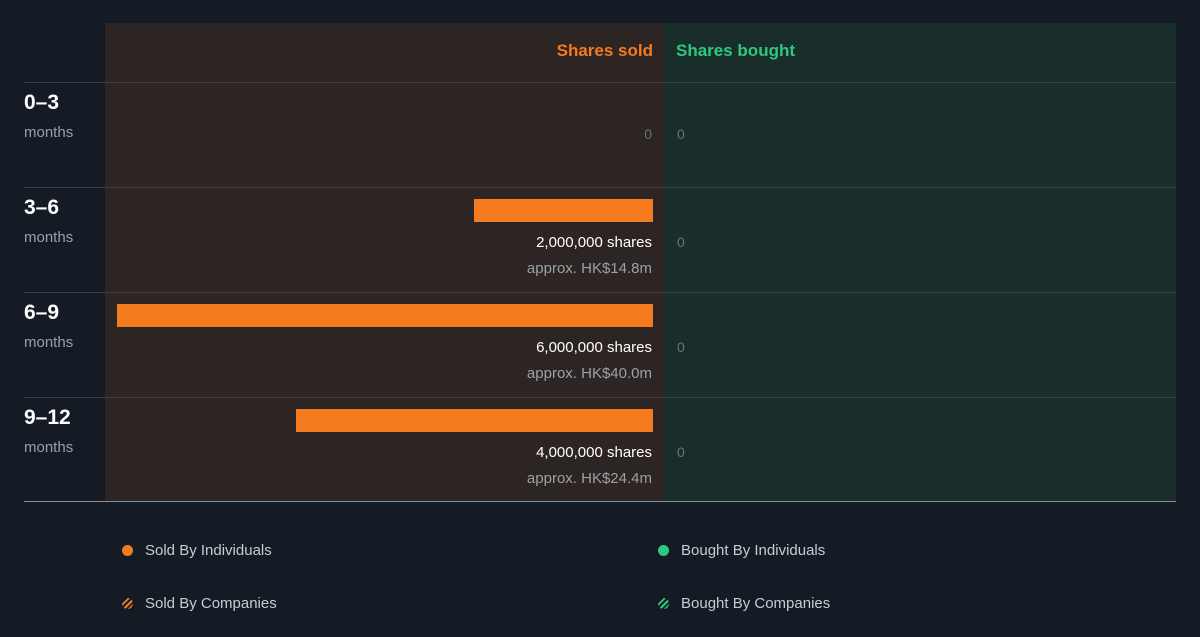 The height and width of the screenshot is (637, 1200). What do you see at coordinates (594, 347) in the screenshot?
I see `shares-sold-count: 6,000,000 shares` at bounding box center [594, 347].